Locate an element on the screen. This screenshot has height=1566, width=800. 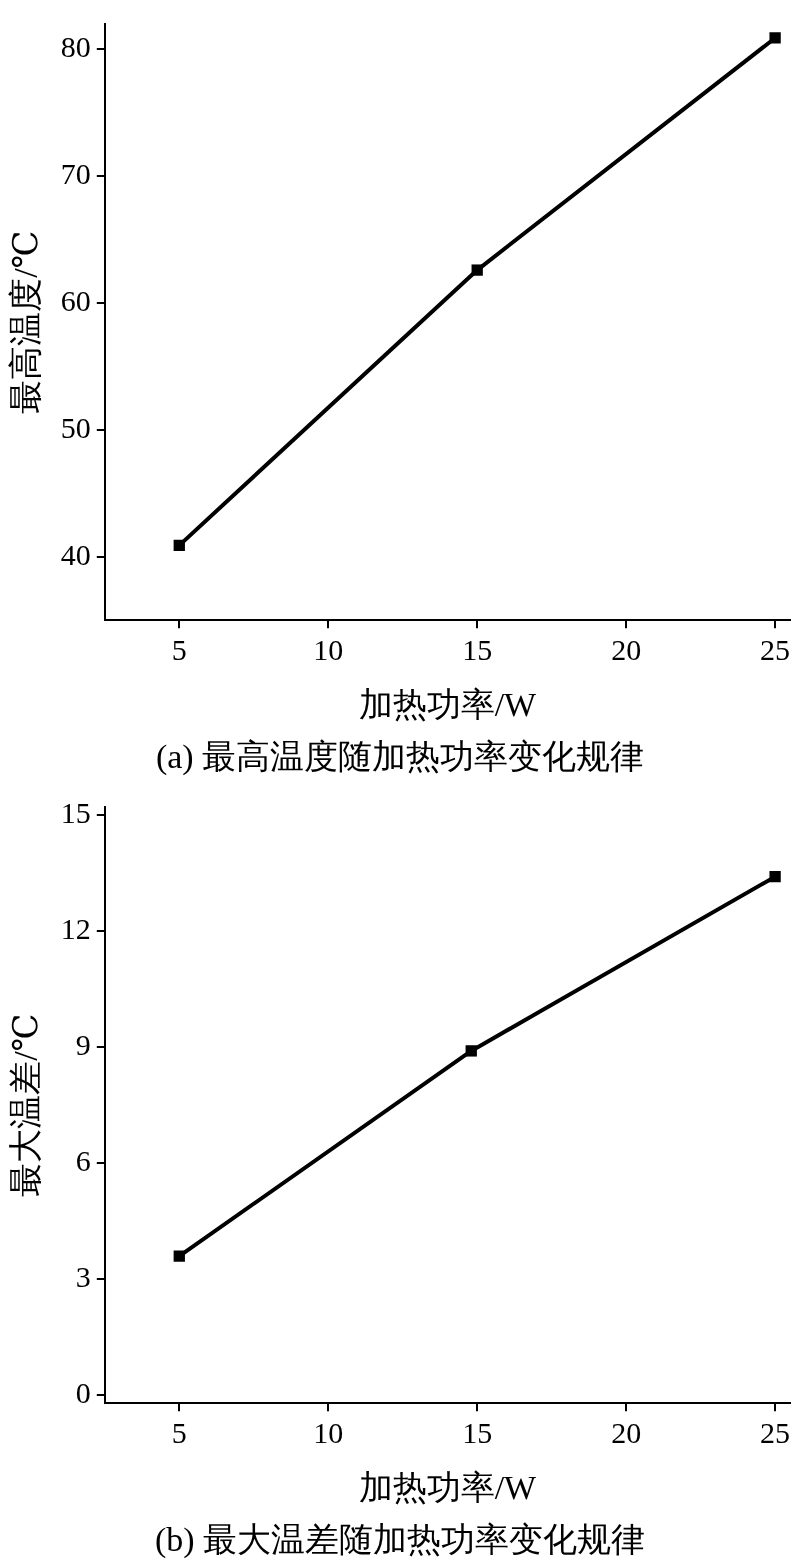
y-tick-label: 80 is located at coordinates (75, 47).